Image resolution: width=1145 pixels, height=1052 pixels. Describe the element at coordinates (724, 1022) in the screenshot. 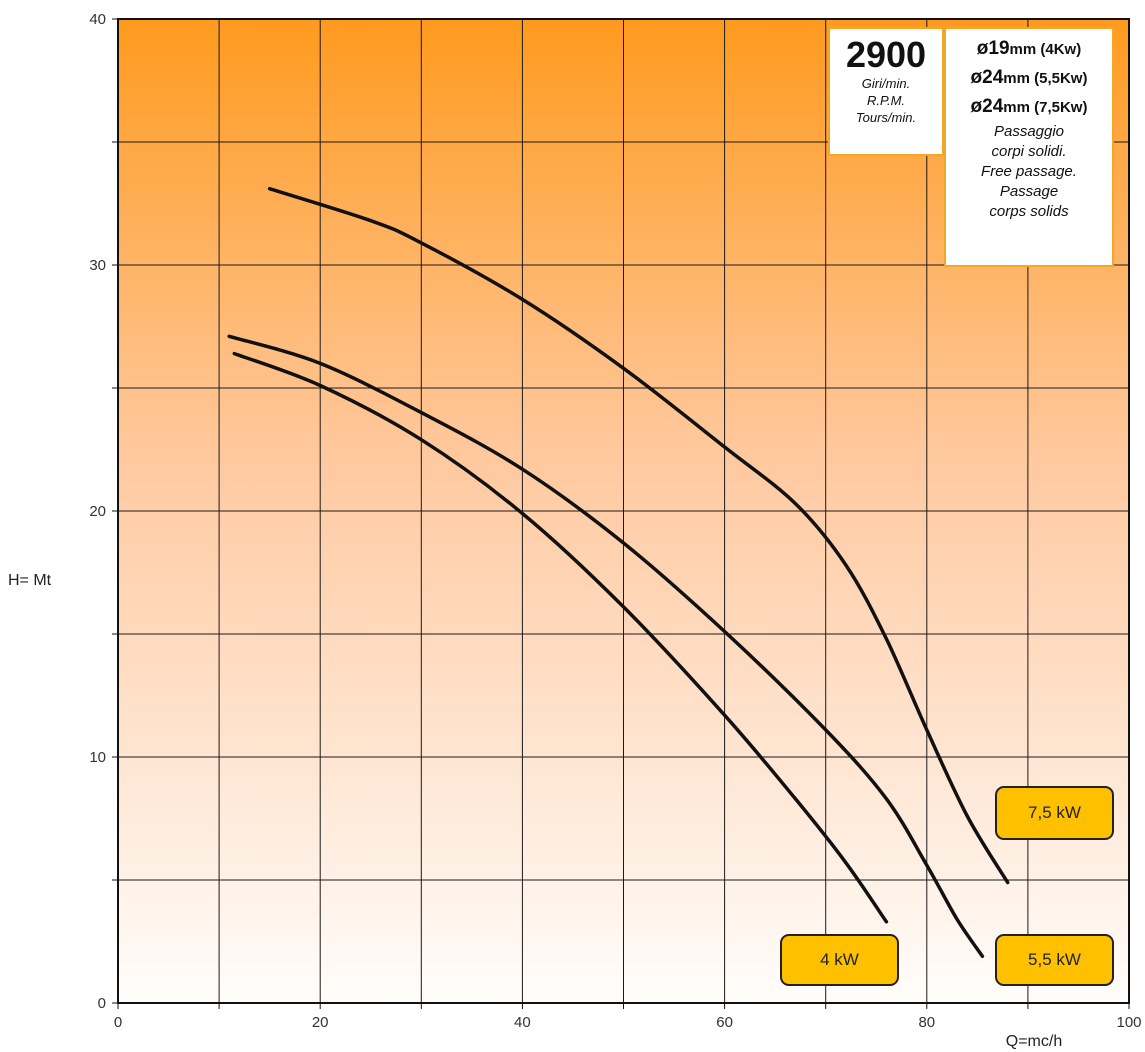

I see `x-tick-label: 60` at that location.